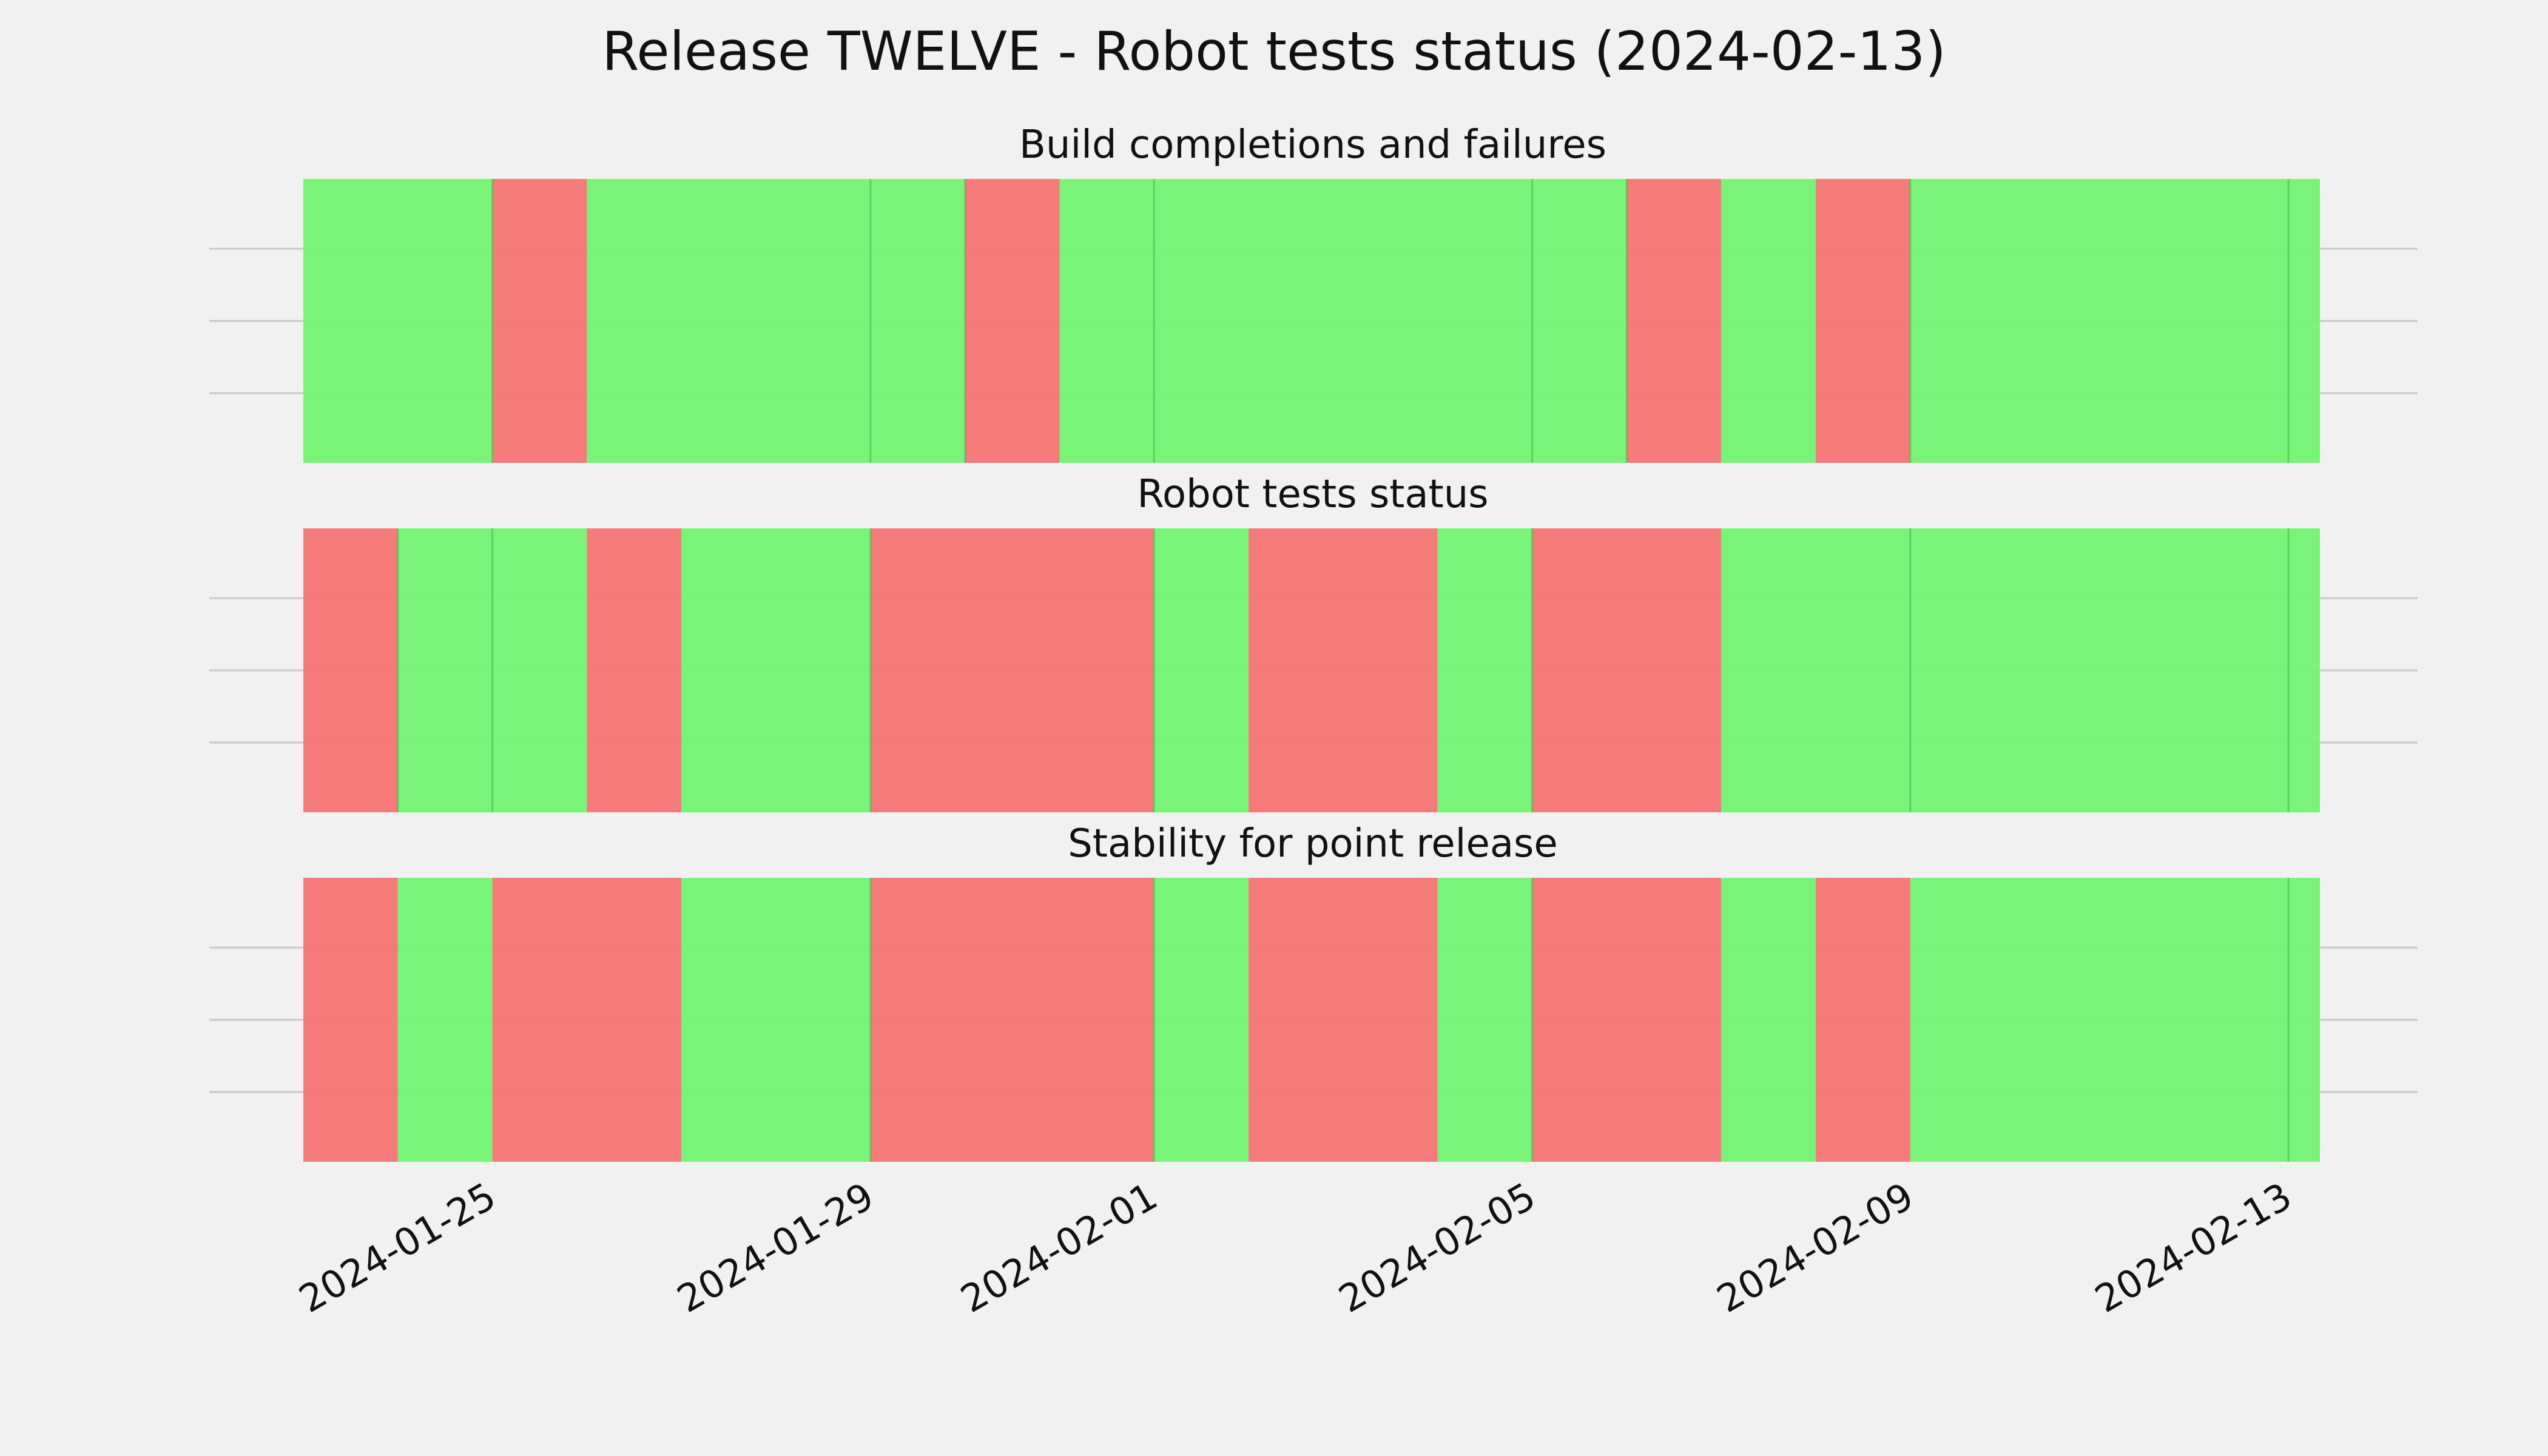 The width and height of the screenshot is (2548, 1456). I want to click on x-tick-label: 2024-02-05, so click(1437, 1247).